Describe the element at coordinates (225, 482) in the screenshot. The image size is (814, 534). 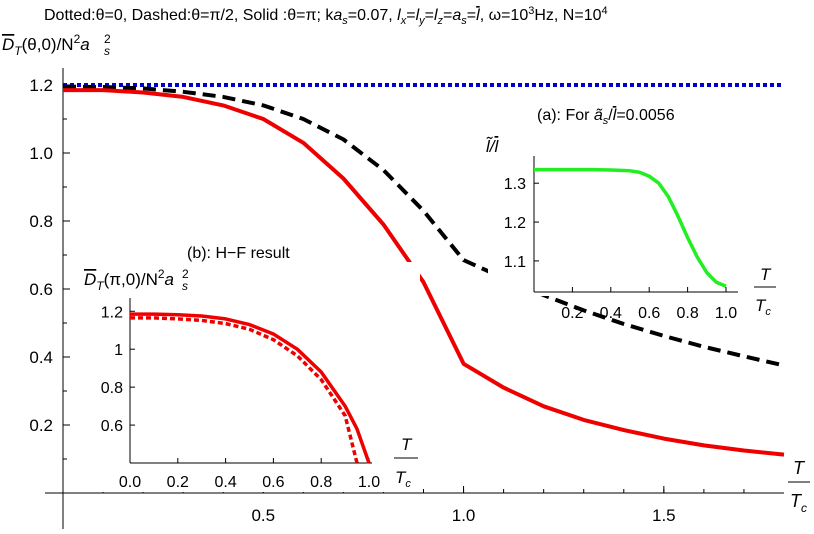
I see `inset-b-xtick-label: 0.4` at that location.